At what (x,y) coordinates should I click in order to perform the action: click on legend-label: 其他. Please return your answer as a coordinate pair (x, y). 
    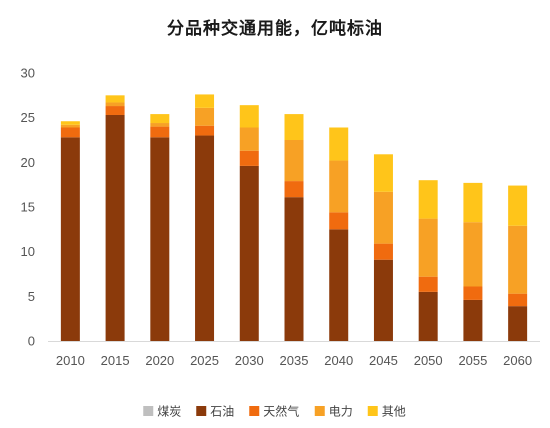
    Looking at the image, I should click on (394, 412).